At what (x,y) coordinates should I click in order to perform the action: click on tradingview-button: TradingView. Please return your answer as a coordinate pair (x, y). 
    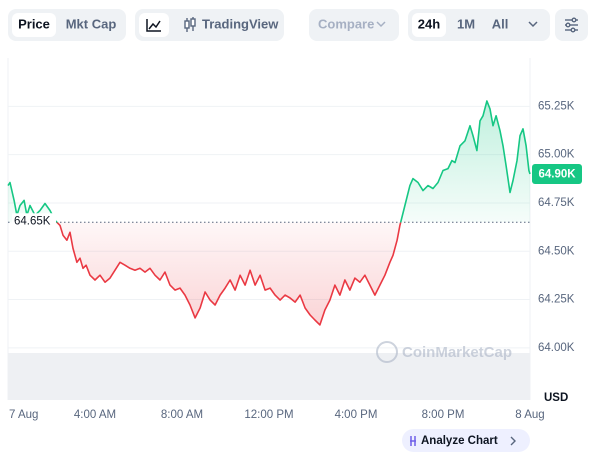
    Looking at the image, I should click on (240, 23).